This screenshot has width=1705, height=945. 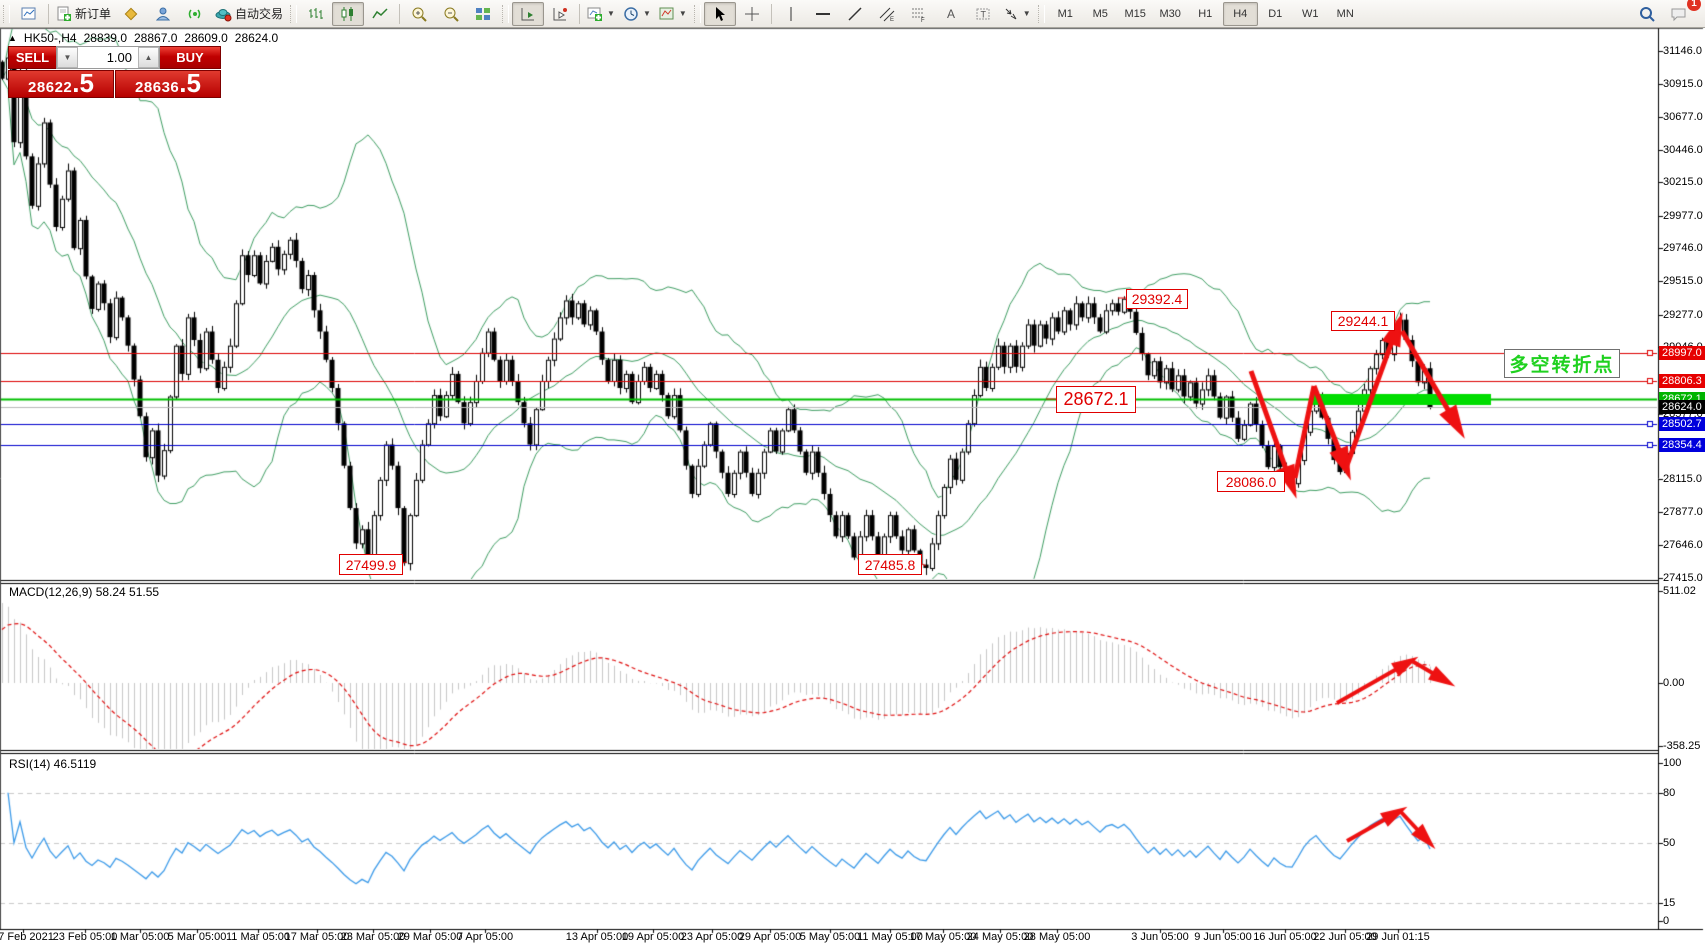 I want to click on line-chart-icon, so click(x=380, y=12).